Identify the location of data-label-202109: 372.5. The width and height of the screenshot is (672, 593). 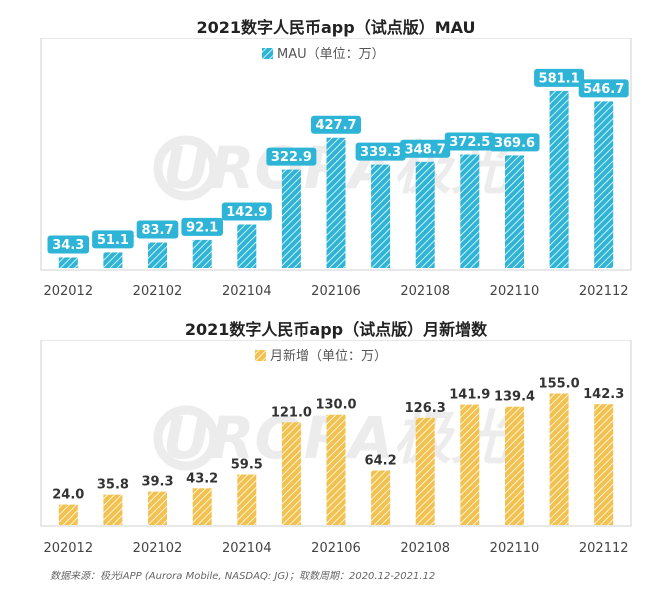
(469, 142).